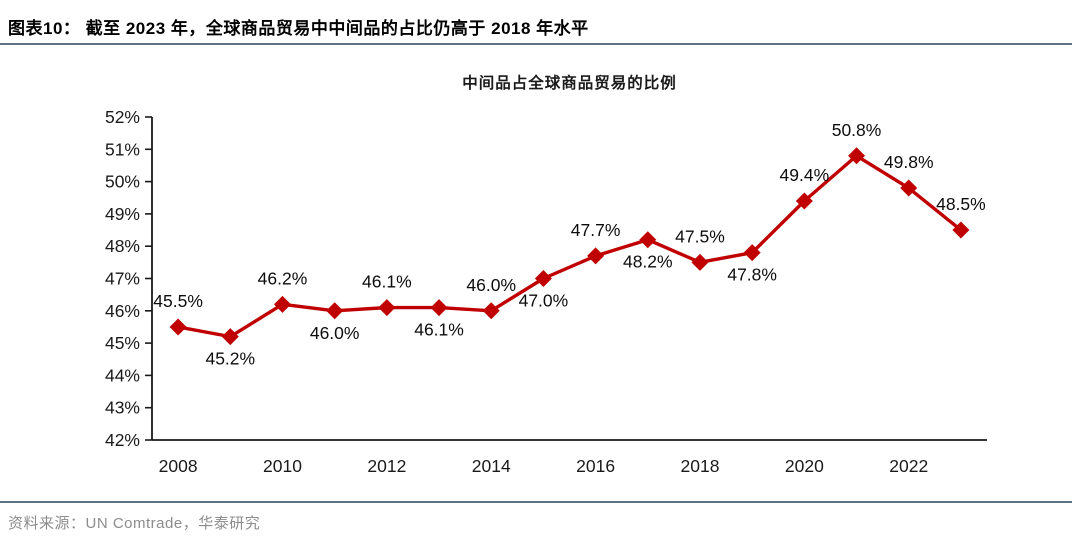 This screenshot has height=543, width=1080. What do you see at coordinates (230, 359) in the screenshot?
I see `data-label-2009: 45.2%` at bounding box center [230, 359].